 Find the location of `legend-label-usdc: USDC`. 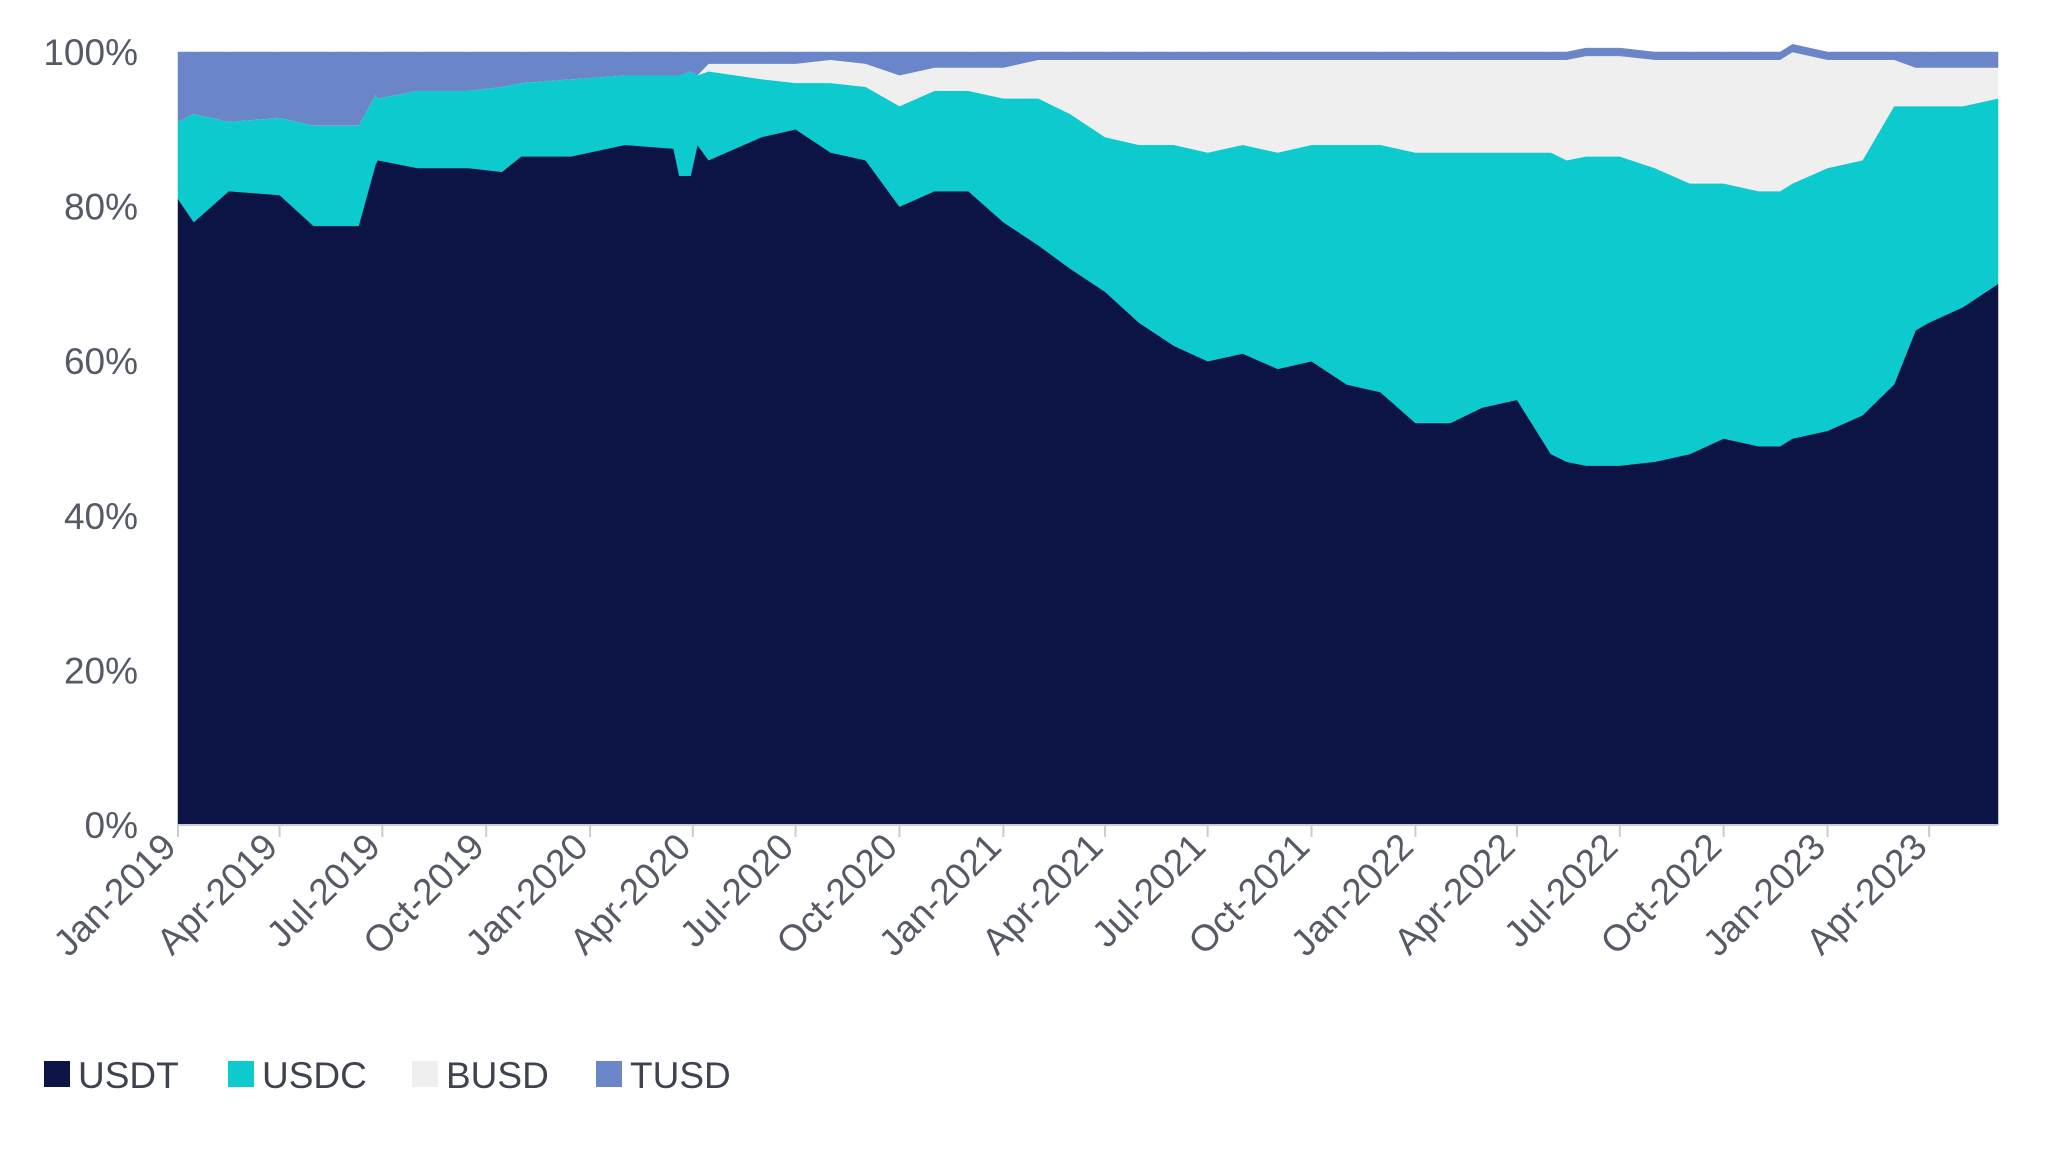

legend-label-usdc: USDC is located at coordinates (314, 1075).